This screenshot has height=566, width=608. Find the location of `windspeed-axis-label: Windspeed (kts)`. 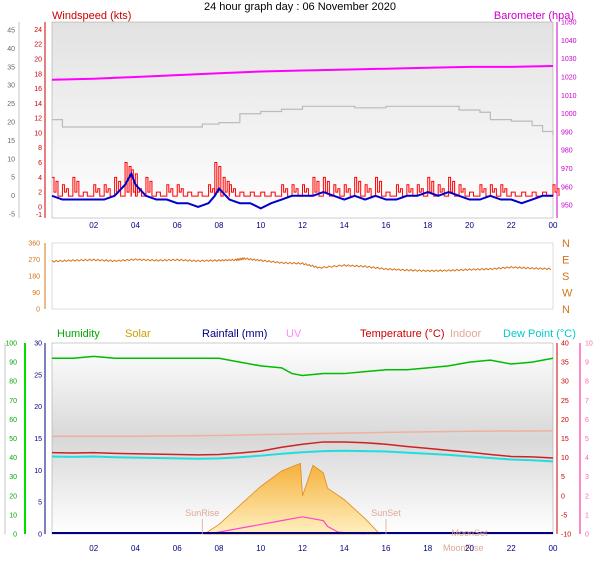

windspeed-axis-label: Windspeed (kts) is located at coordinates (91, 16).